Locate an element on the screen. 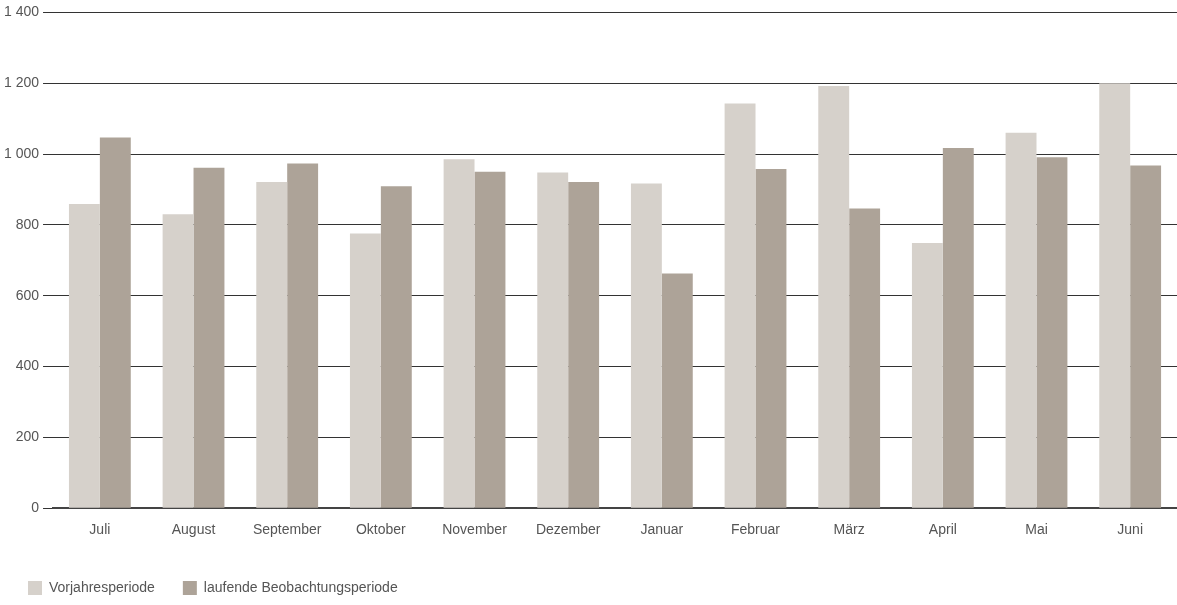 This screenshot has width=1177, height=605. y-tick-label: 1 200 is located at coordinates (21, 82).